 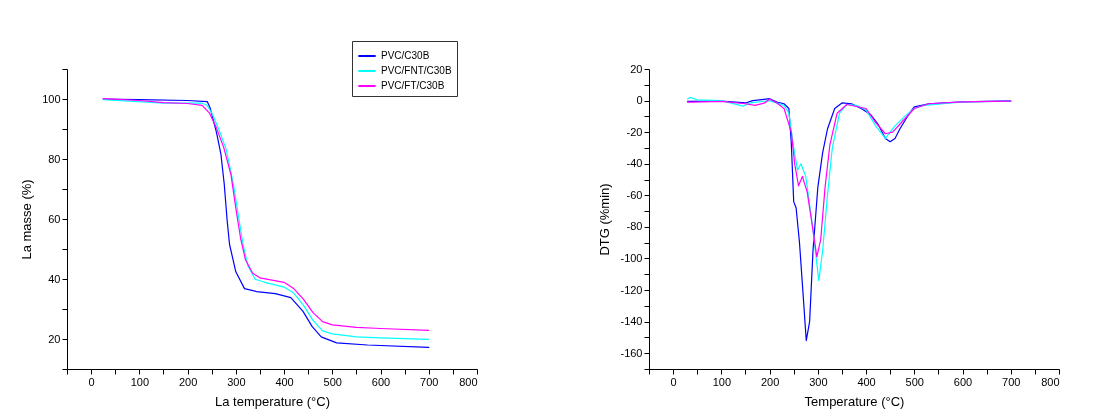 I want to click on y-tick-label: -120, so click(x=631, y=289).